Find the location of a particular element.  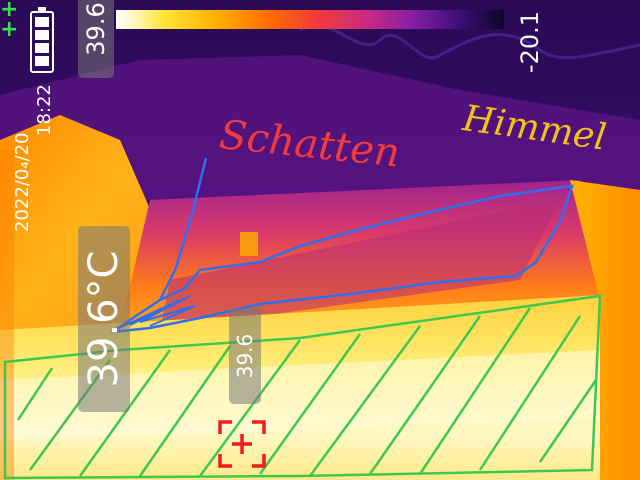

scale-max-value: 39.6 is located at coordinates (96, 39).